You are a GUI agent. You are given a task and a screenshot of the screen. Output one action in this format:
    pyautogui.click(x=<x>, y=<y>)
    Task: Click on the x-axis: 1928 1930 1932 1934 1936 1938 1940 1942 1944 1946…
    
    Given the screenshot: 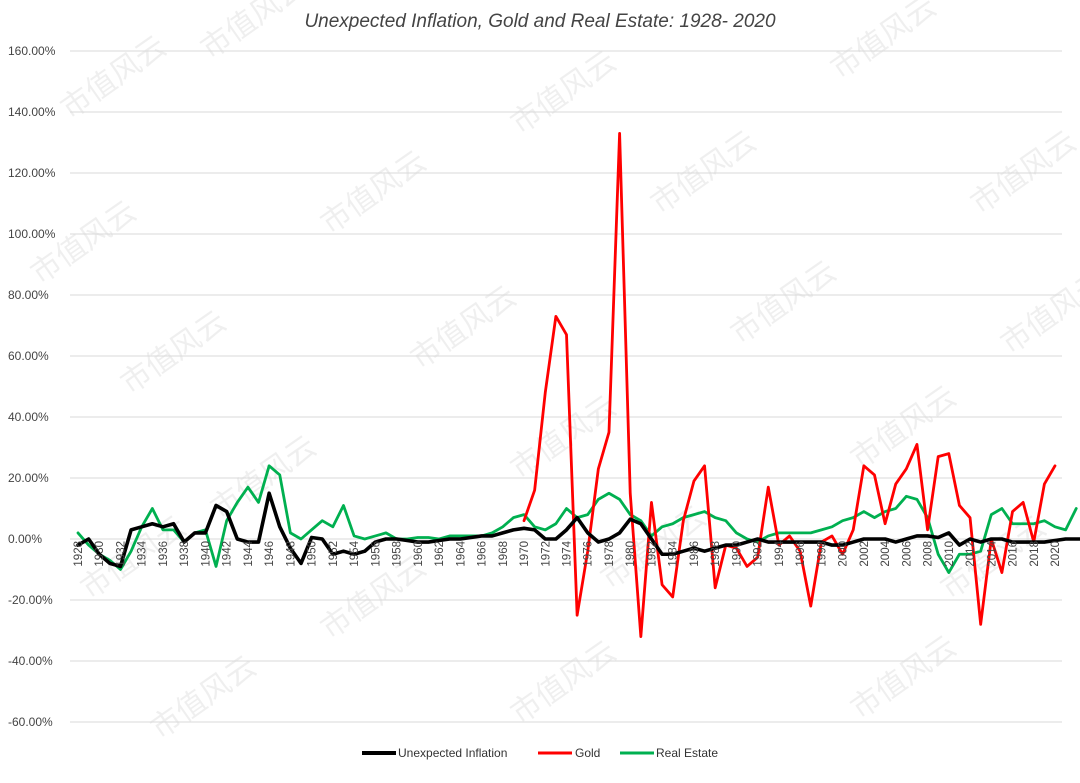 What is the action you would take?
    pyautogui.click(x=567, y=553)
    